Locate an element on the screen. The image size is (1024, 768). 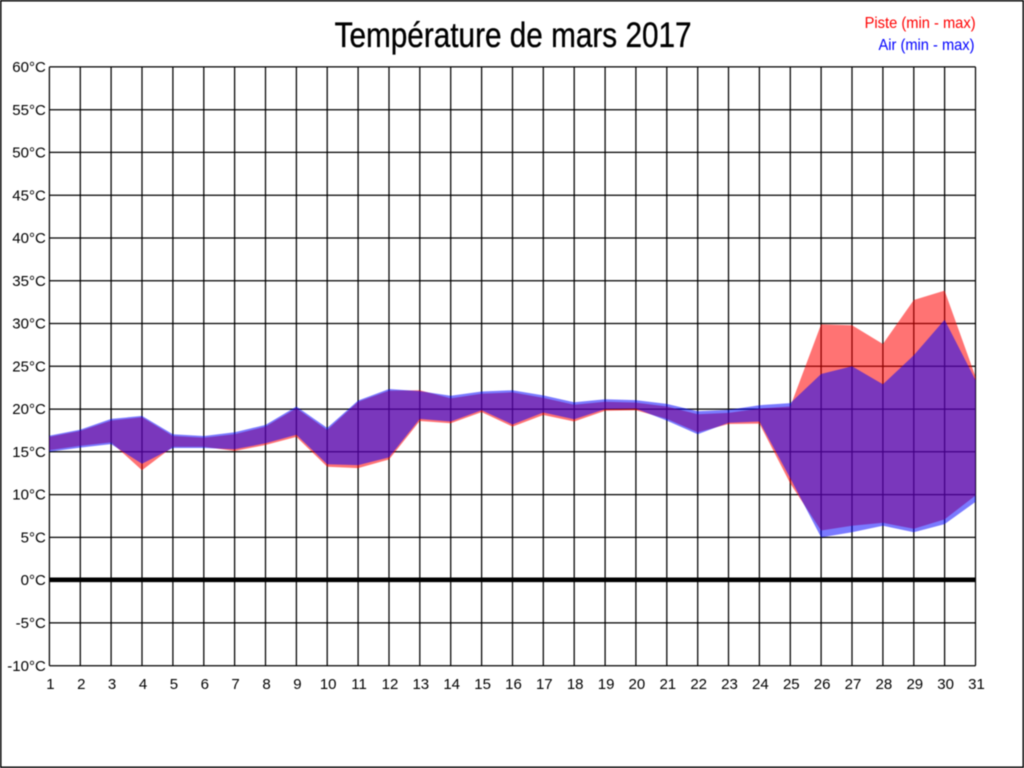
svg-text: 55°C is located at coordinates (29, 110).